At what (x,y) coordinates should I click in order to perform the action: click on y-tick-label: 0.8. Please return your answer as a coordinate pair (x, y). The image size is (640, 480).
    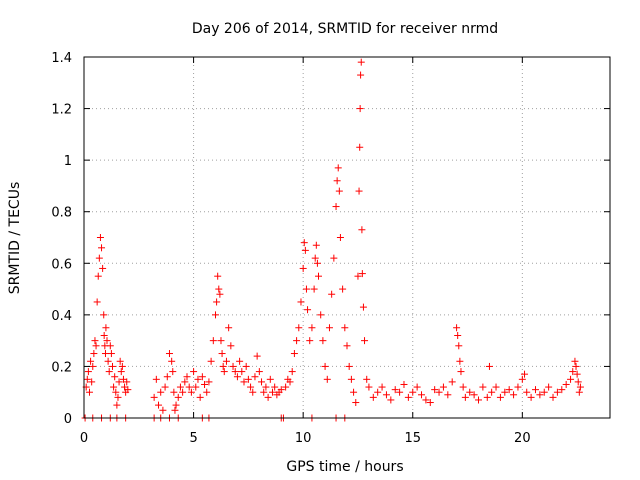
    Looking at the image, I should click on (61, 213).